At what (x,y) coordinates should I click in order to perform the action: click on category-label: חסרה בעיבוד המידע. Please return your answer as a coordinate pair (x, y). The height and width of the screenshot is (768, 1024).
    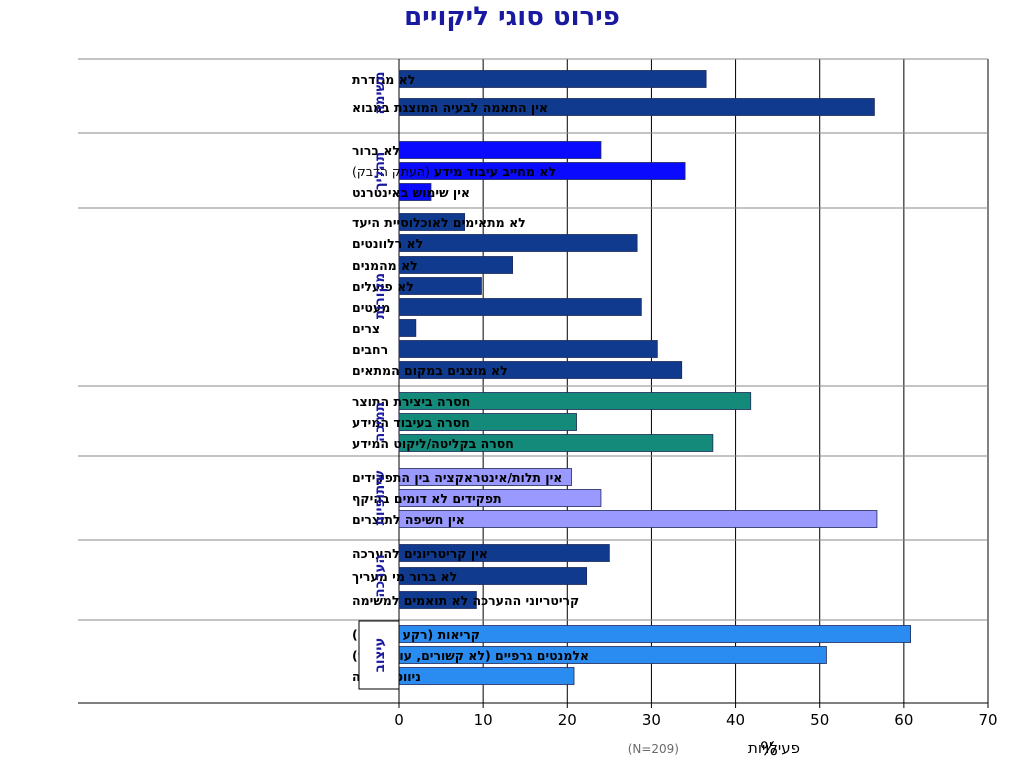
    Looking at the image, I should click on (411, 422).